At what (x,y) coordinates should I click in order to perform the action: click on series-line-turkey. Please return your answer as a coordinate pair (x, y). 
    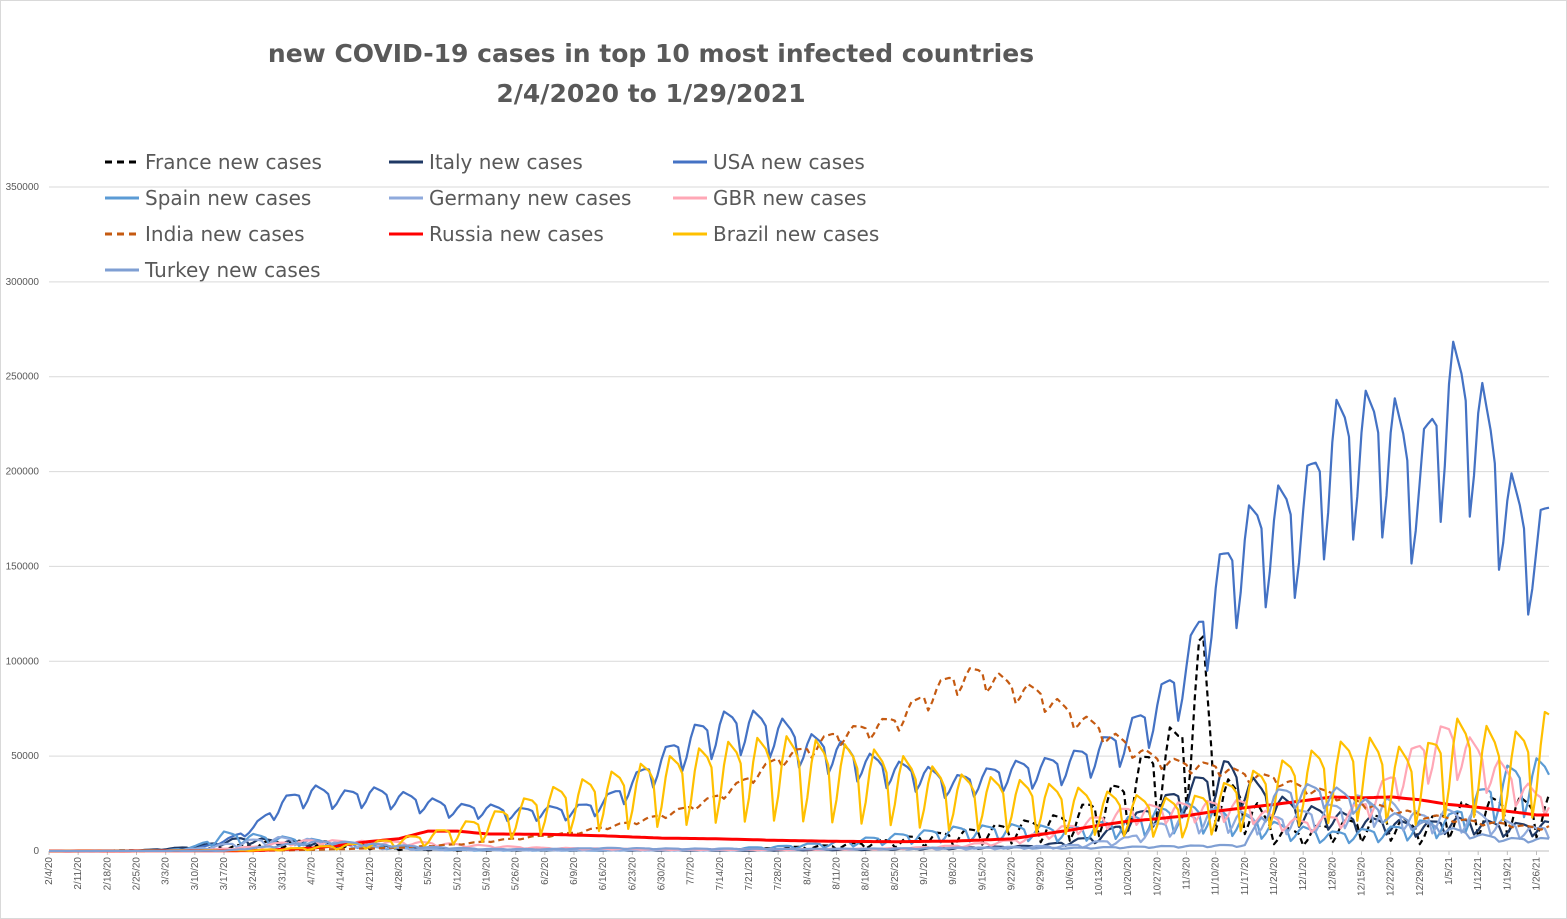
    Looking at the image, I should click on (799, 818).